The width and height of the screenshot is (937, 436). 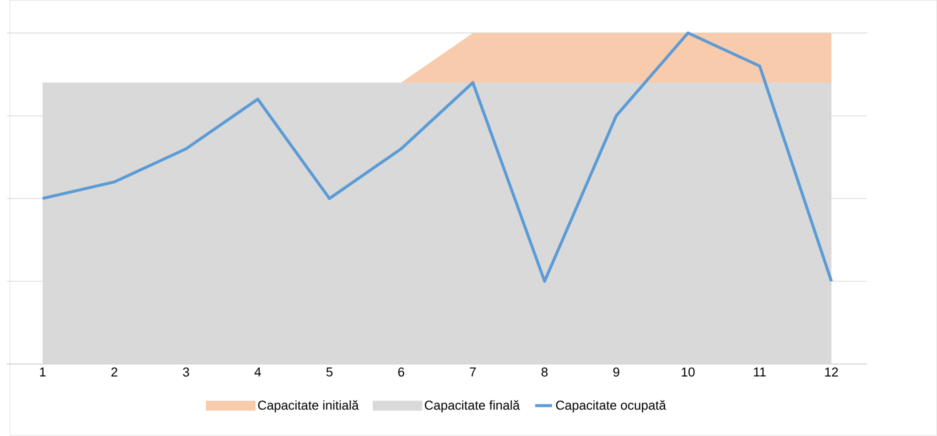 I want to click on legend-label: Capacitate finală, so click(x=472, y=406).